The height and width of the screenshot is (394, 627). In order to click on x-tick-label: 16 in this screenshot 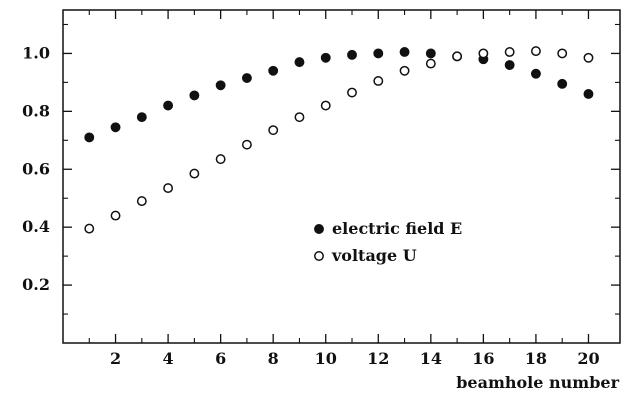, I will do `click(483, 358)`.